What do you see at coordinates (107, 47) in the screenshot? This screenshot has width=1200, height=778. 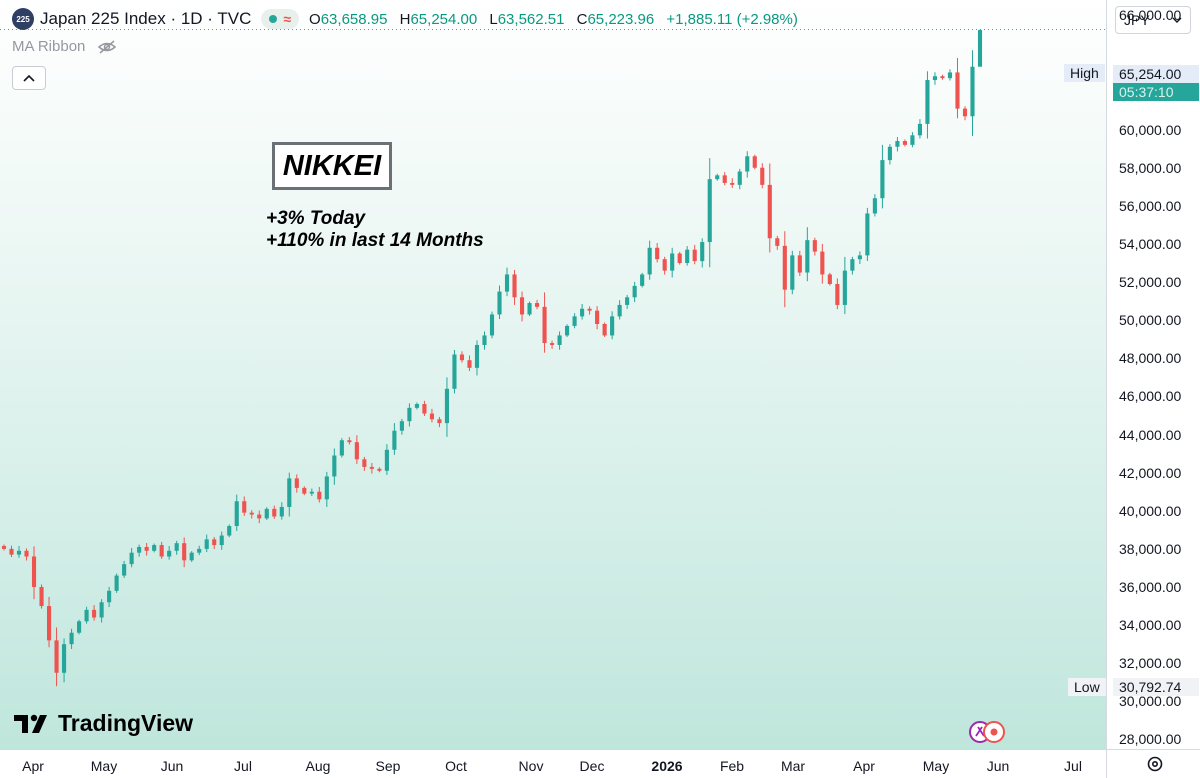 I see `eye-hidden-icon` at bounding box center [107, 47].